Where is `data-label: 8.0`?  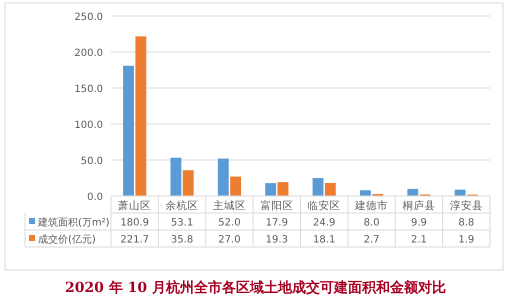 data-label: 8.0 is located at coordinates (372, 223).